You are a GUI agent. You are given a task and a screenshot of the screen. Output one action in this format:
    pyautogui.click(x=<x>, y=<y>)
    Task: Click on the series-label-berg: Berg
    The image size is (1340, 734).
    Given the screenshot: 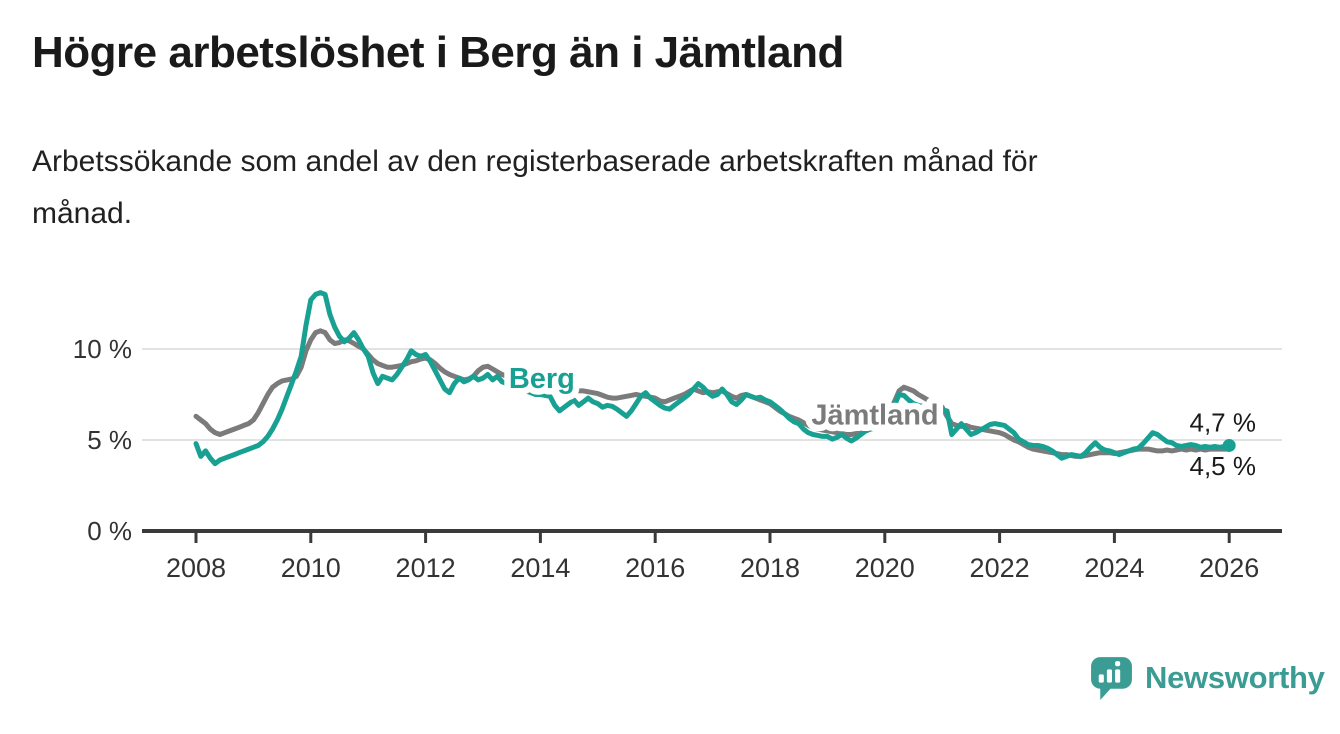 What is the action you would take?
    pyautogui.click(x=542, y=379)
    